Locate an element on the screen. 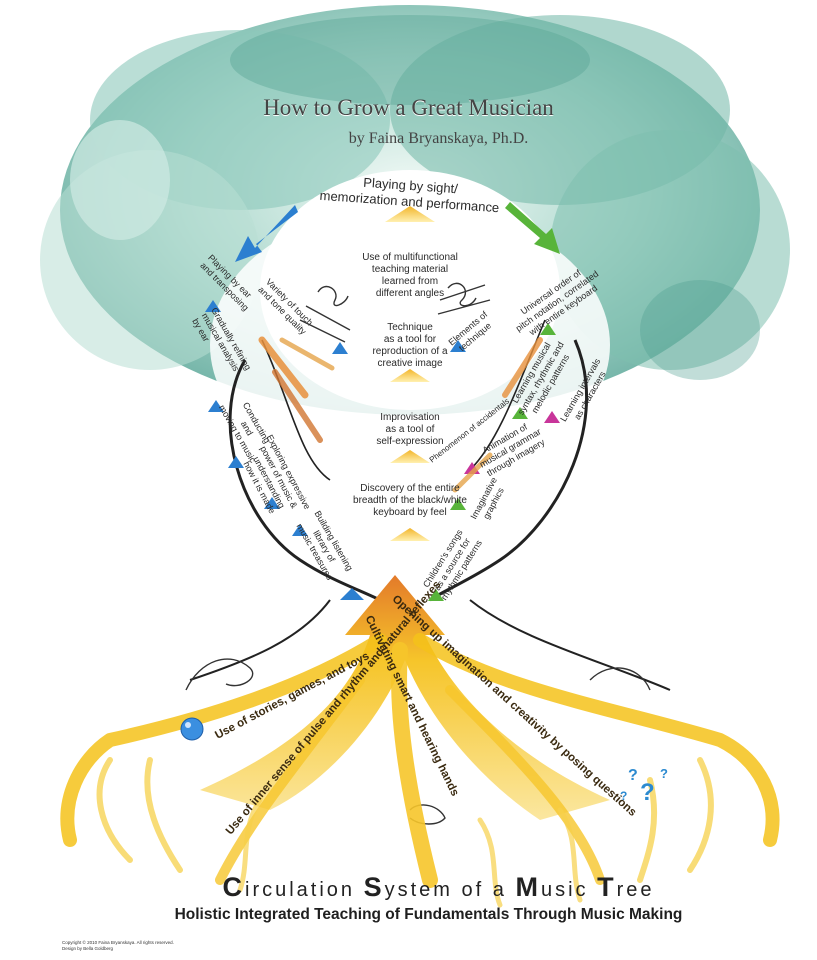 The height and width of the screenshot is (960, 817). page-title: How to Grow a Great Musician is located at coordinates (408, 107).